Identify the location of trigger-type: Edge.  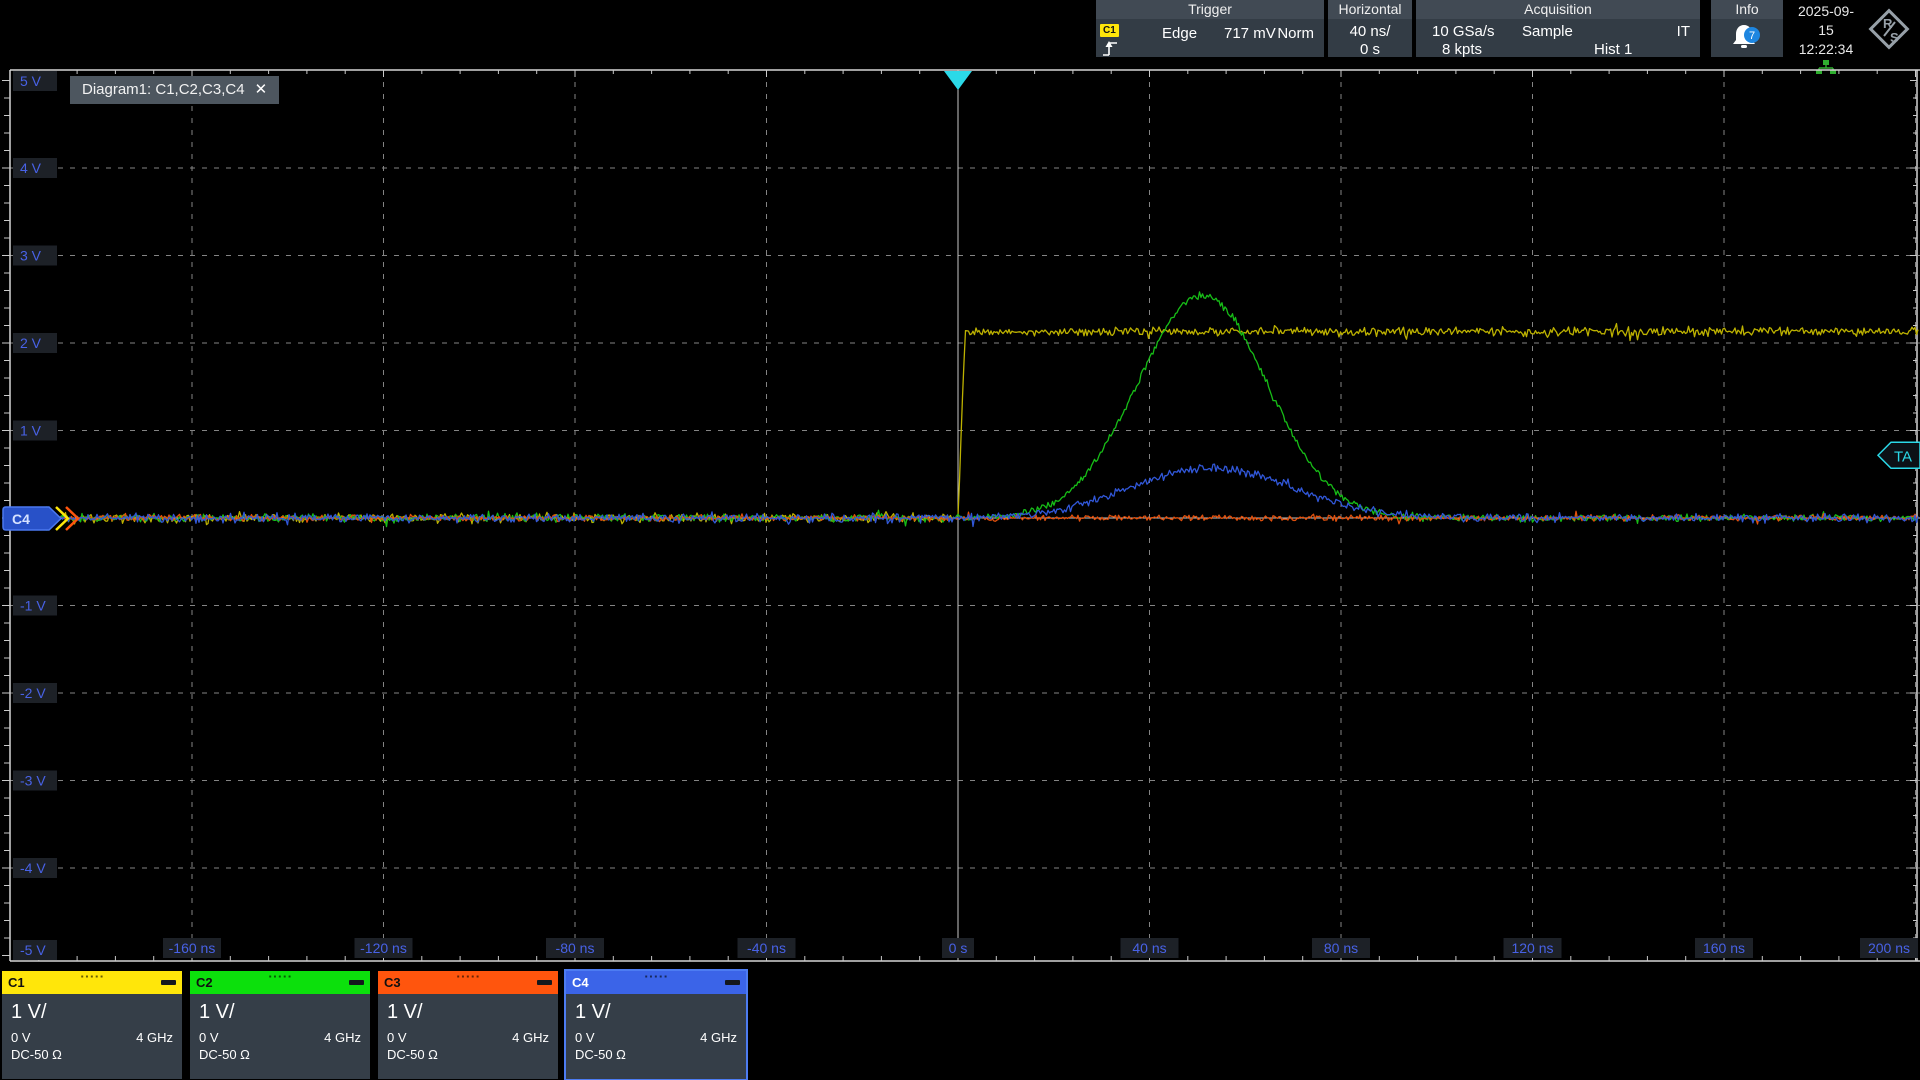
(1180, 33).